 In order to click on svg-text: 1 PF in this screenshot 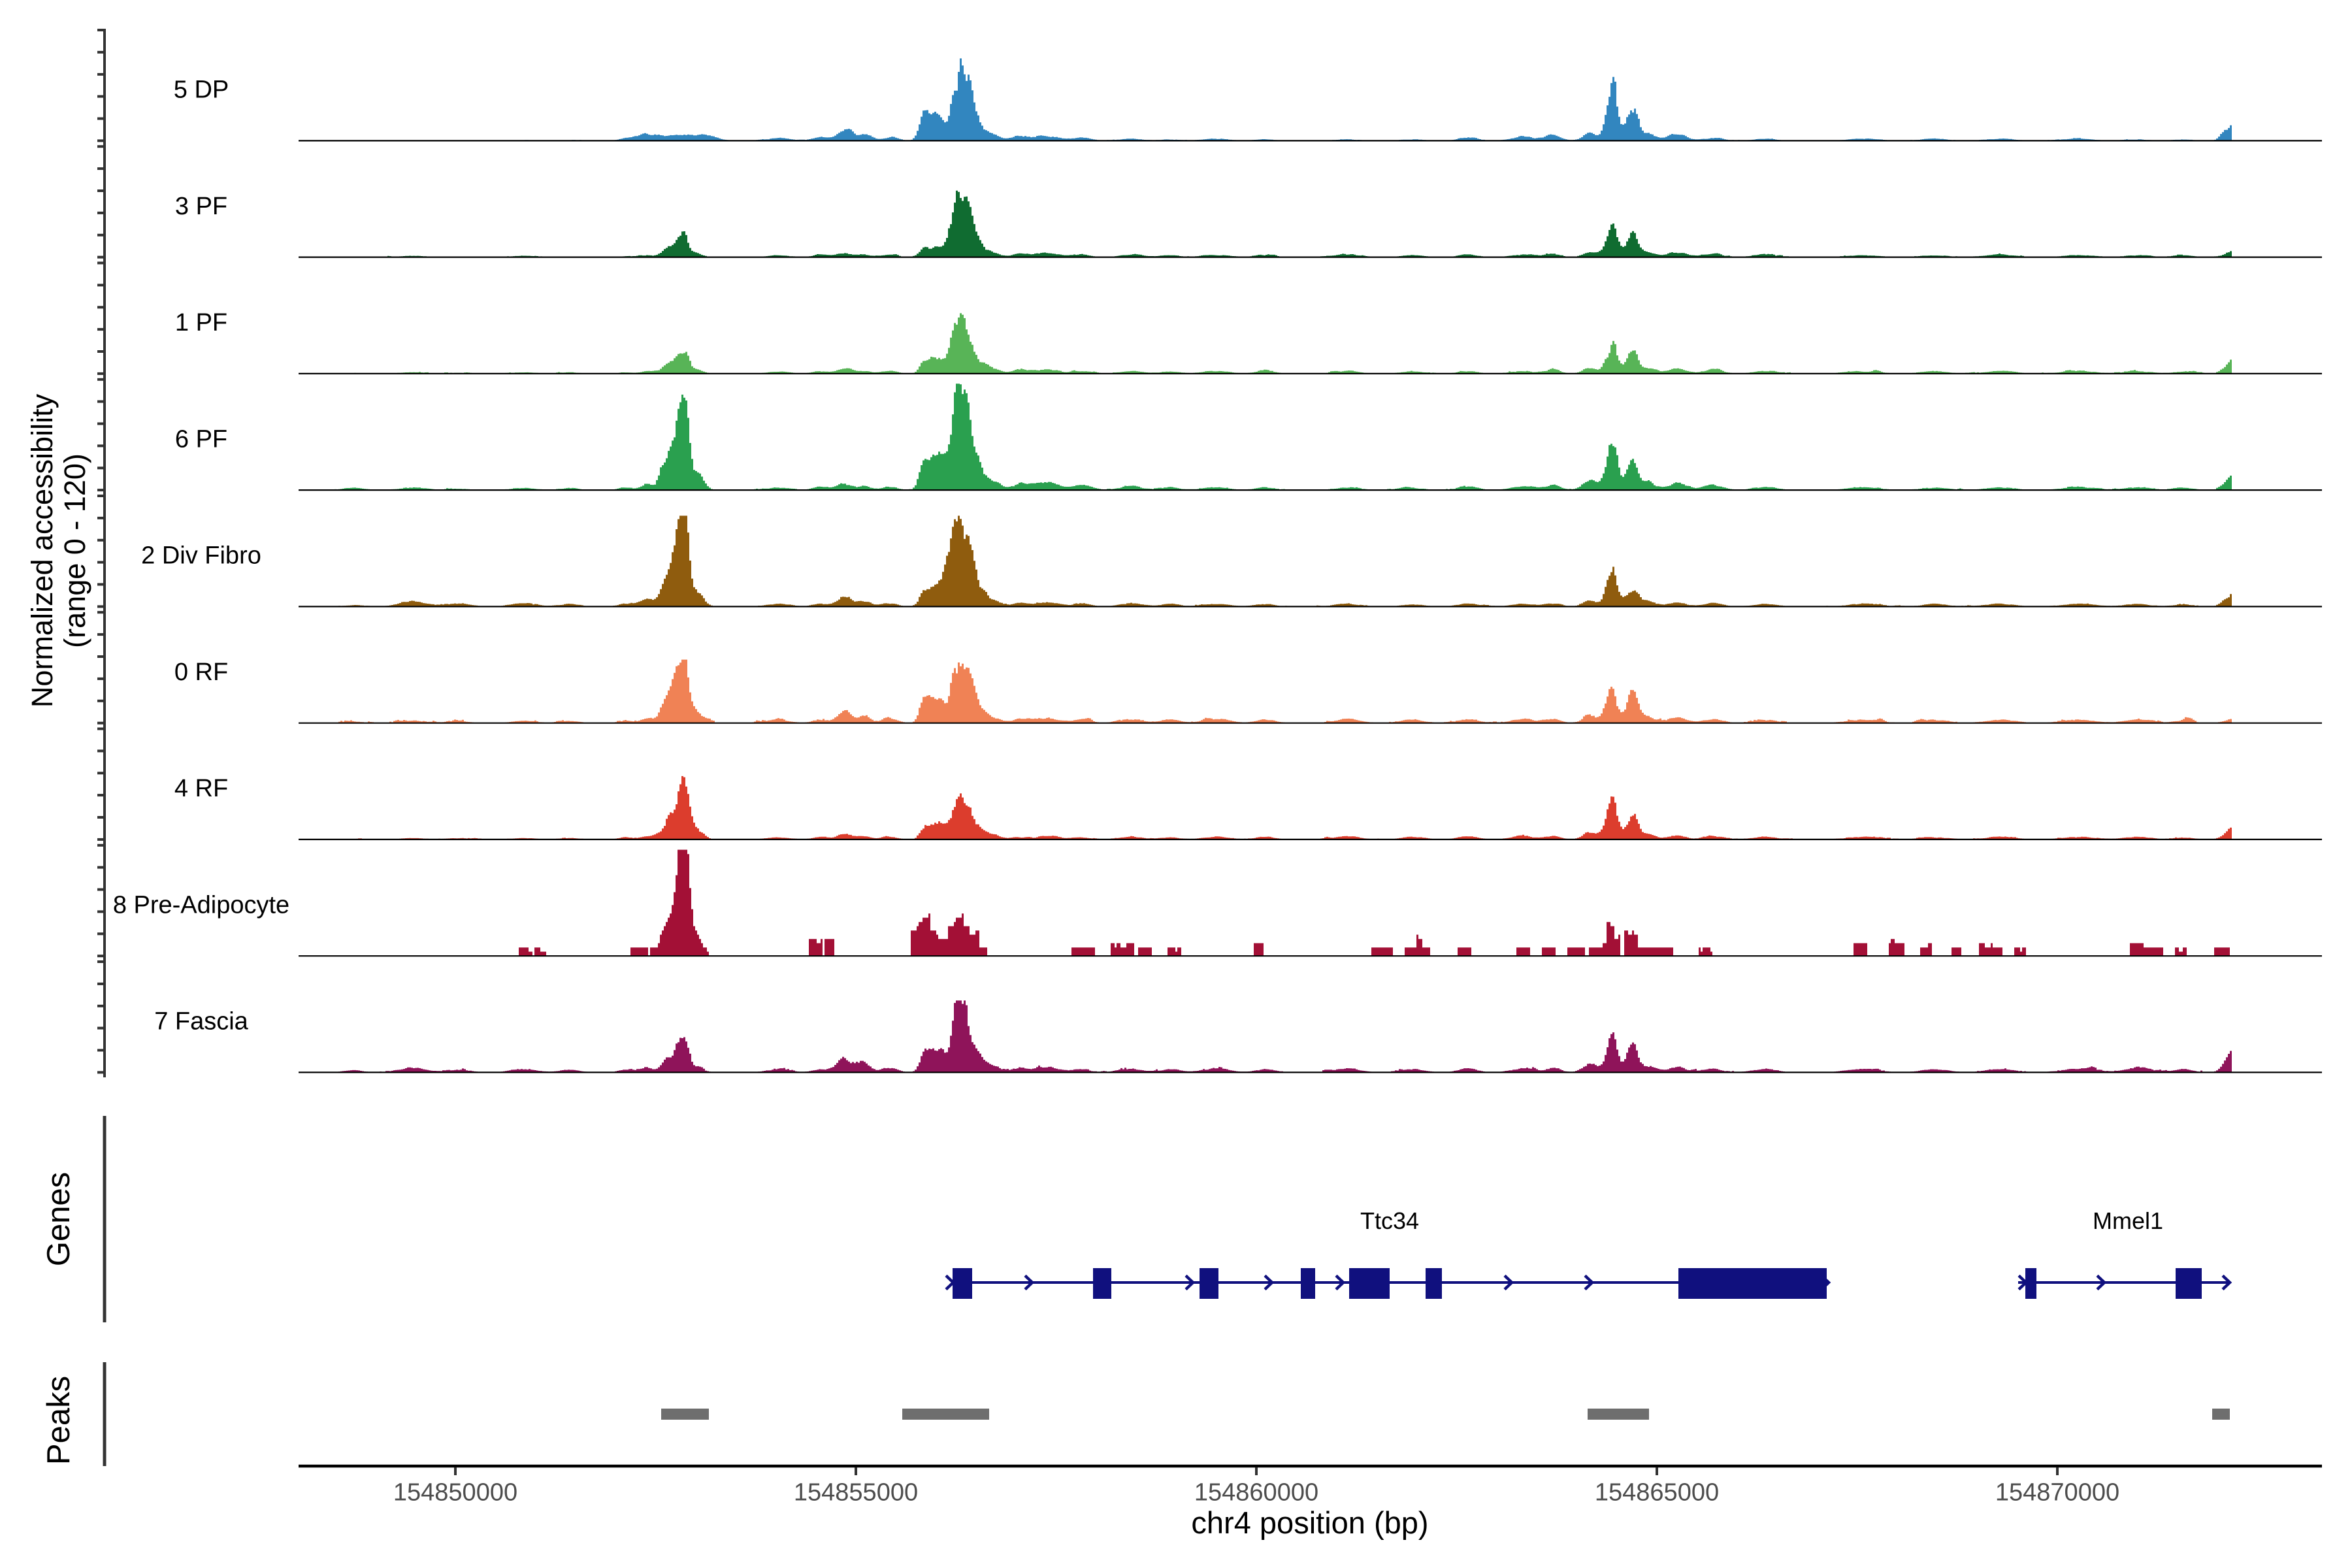, I will do `click(201, 322)`.